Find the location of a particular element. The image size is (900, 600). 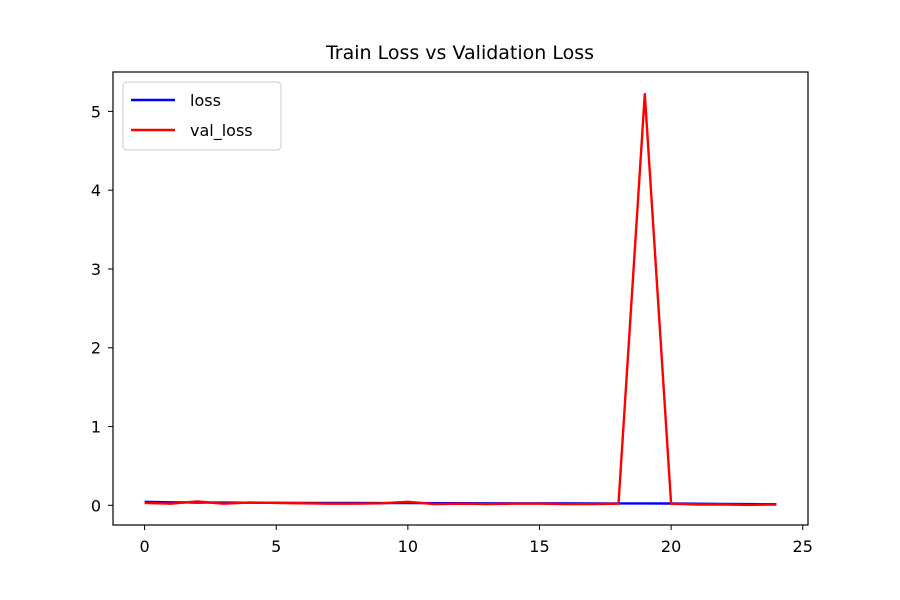

x-axis: 0 5 10 15 20 25 is located at coordinates (476, 540).